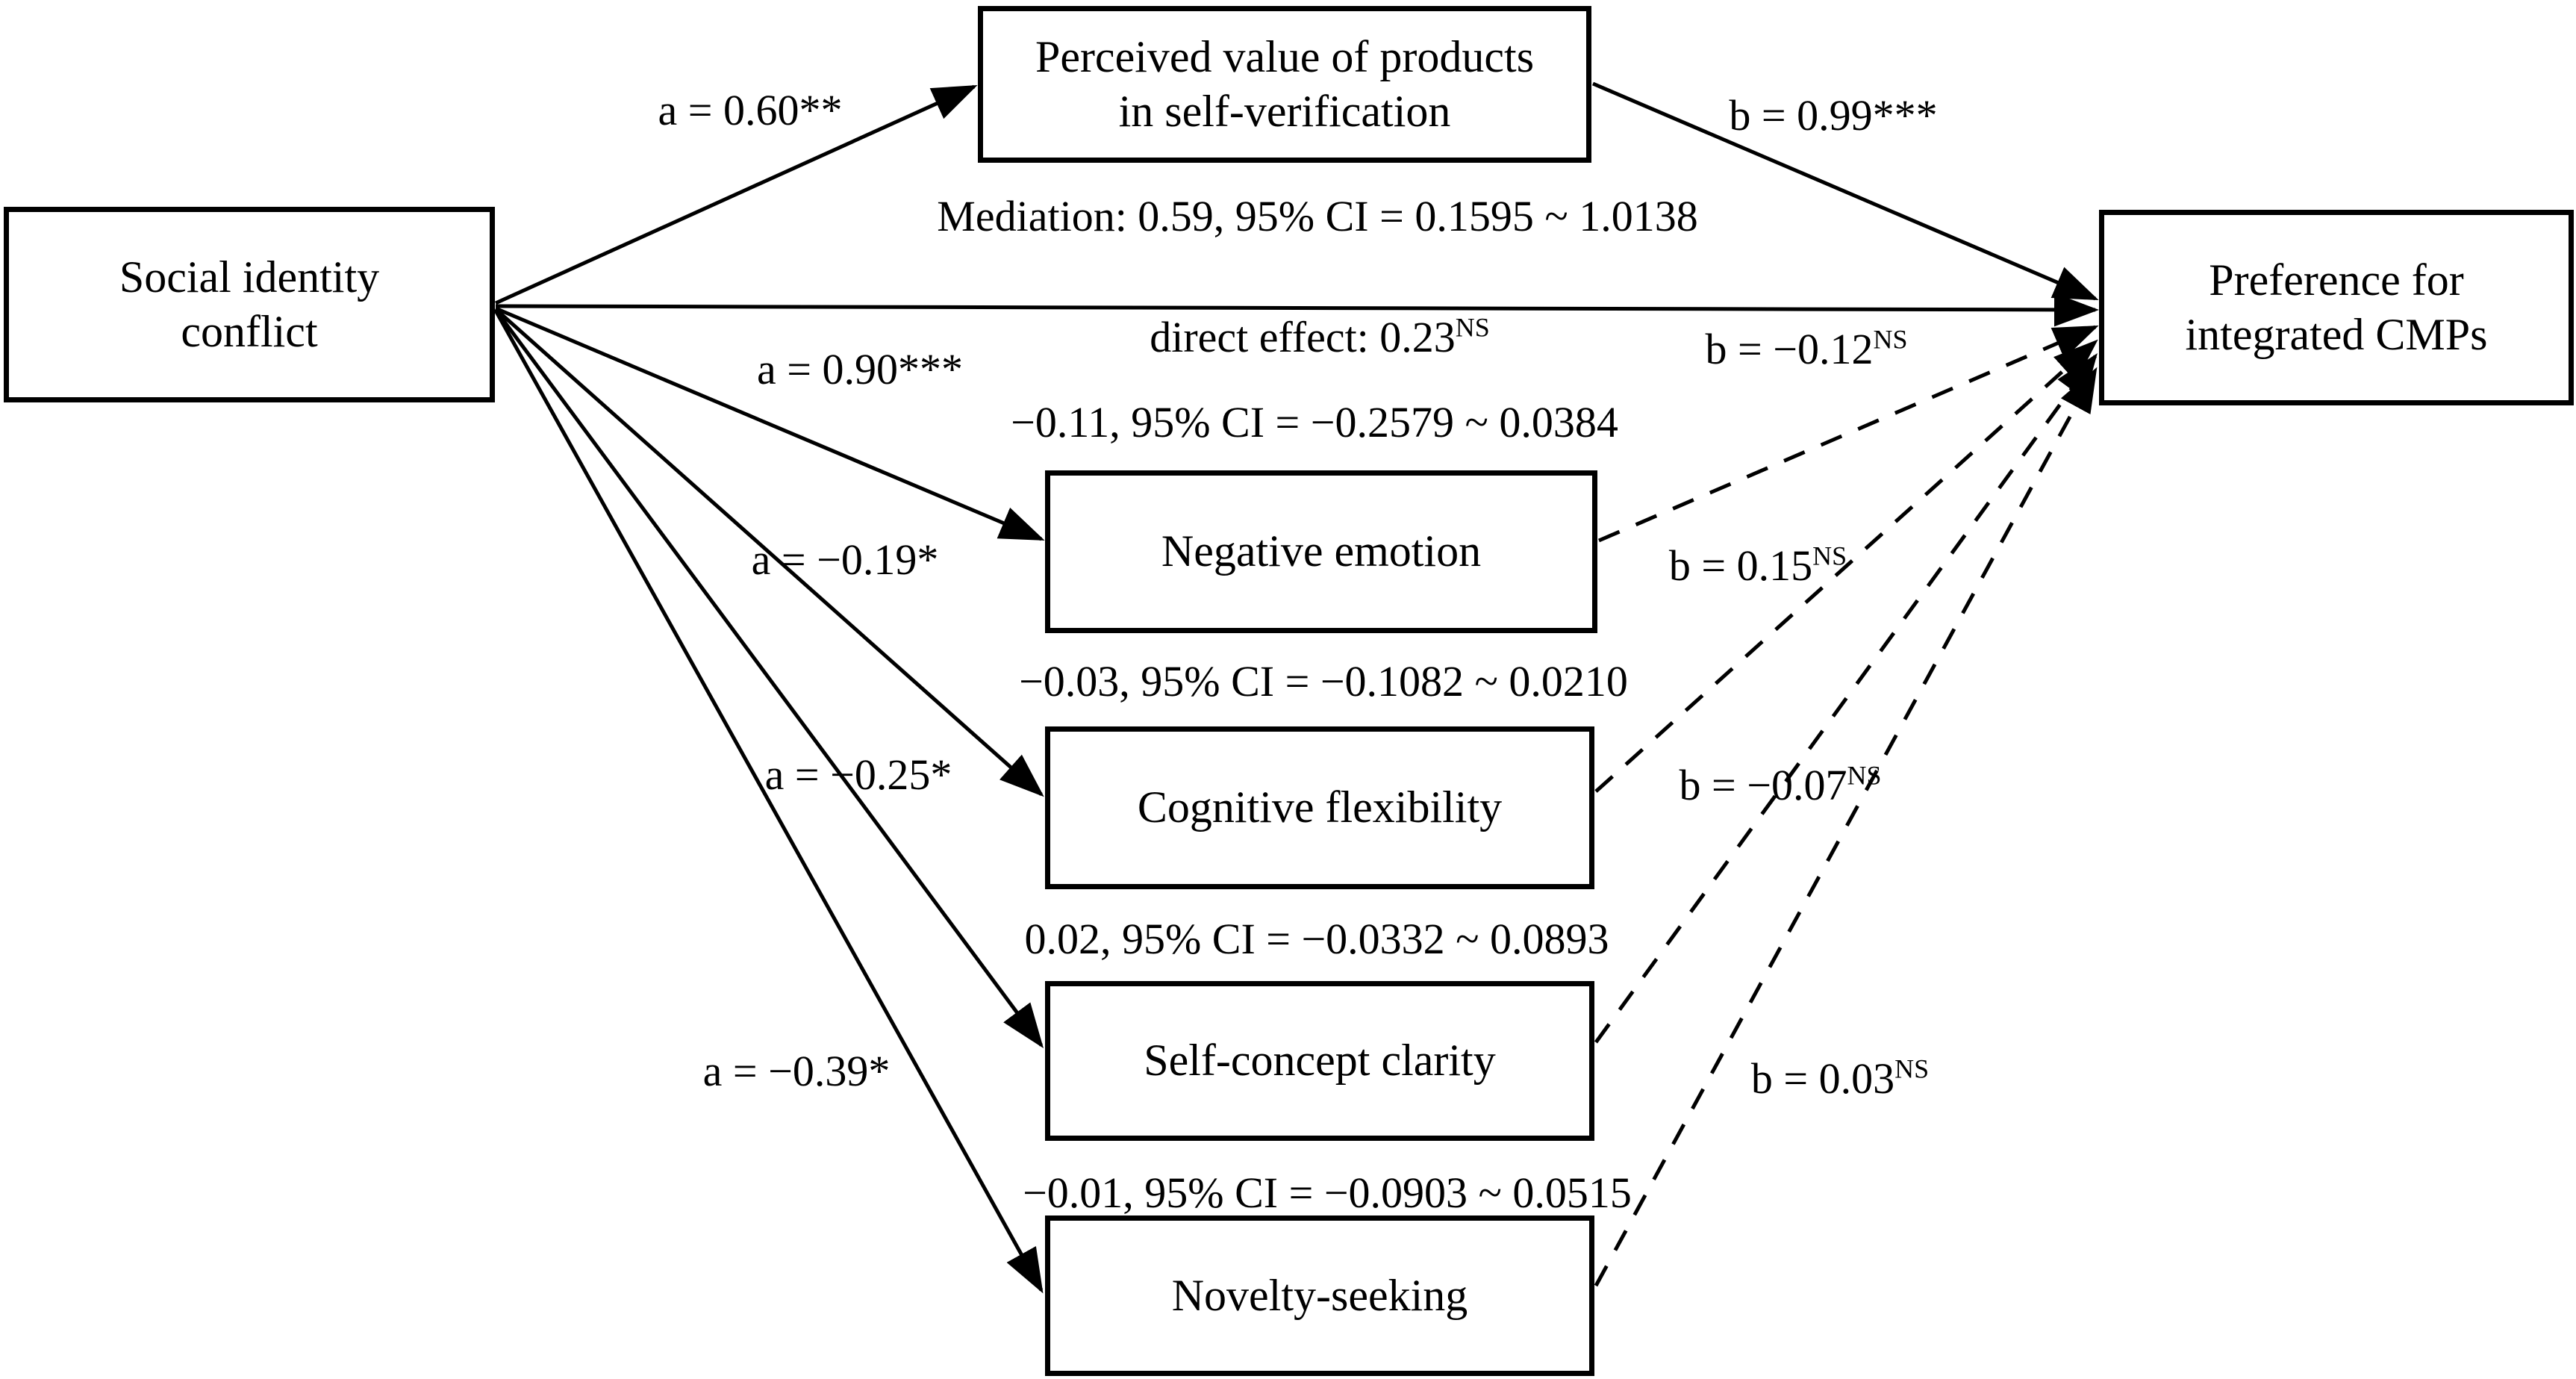 This screenshot has height=1379, width=2576. Describe the element at coordinates (1297, 310) in the screenshot. I see `arrow-sic-to-preference-direct` at that location.